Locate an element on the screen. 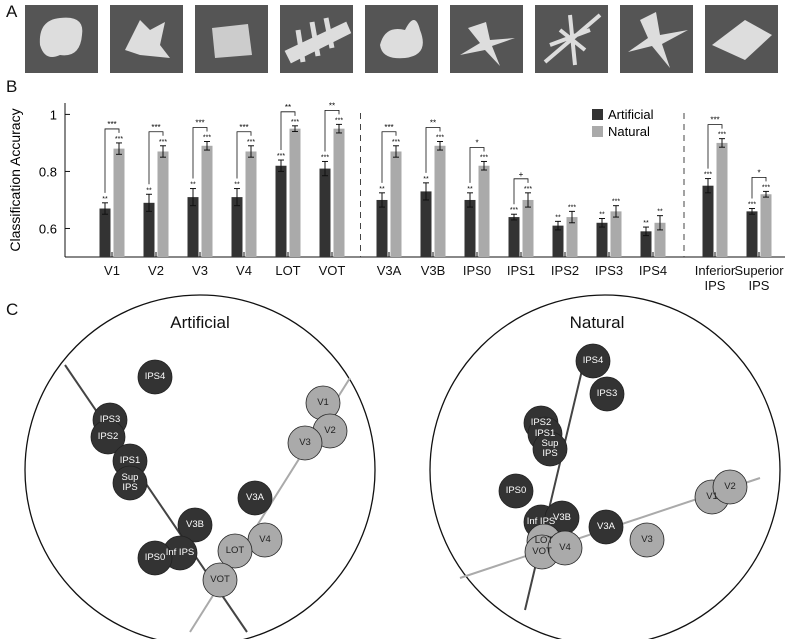 Image resolution: width=797 pixels, height=639 pixels. mds-node-label: V3 is located at coordinates (305, 442).